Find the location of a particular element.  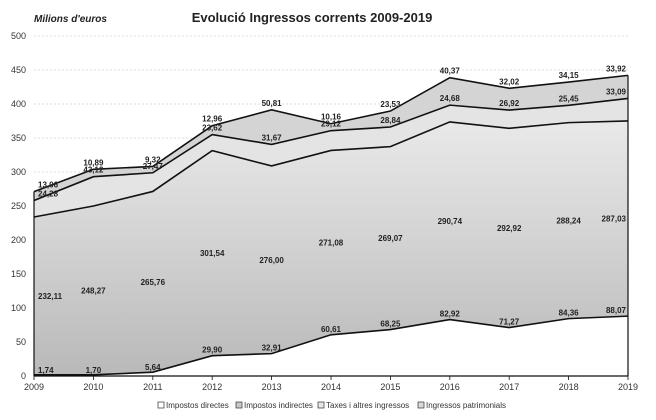

label-taxes-altres: 43,12 is located at coordinates (93, 170).